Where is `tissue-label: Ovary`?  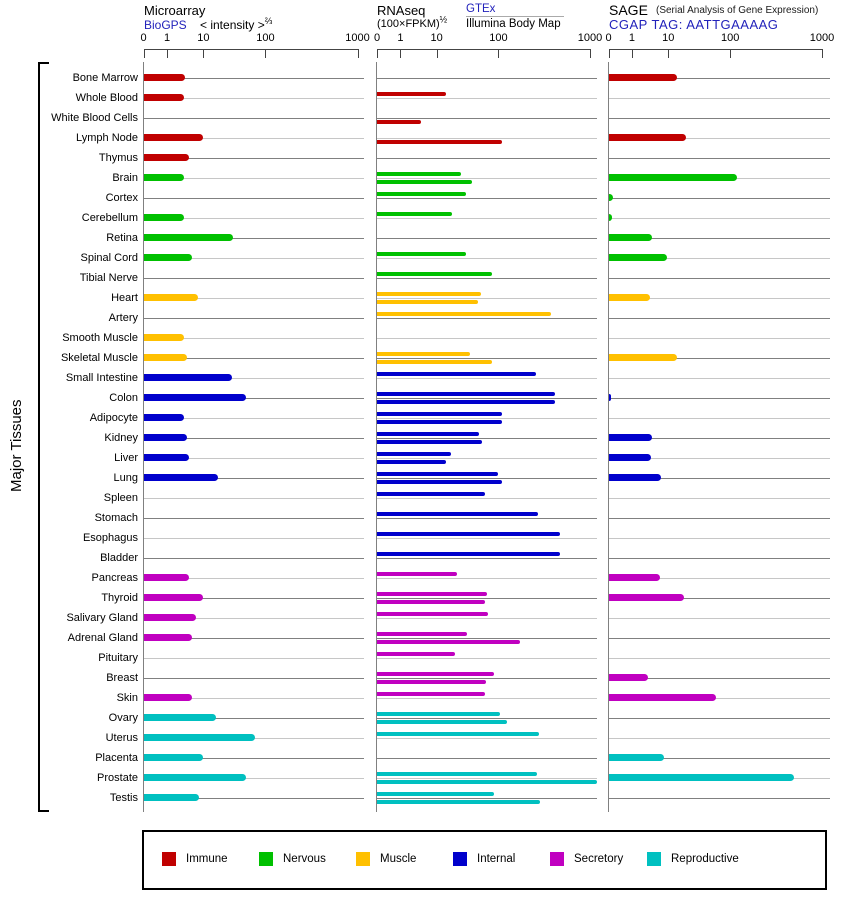
tissue-label: Ovary is located at coordinates (123, 718).